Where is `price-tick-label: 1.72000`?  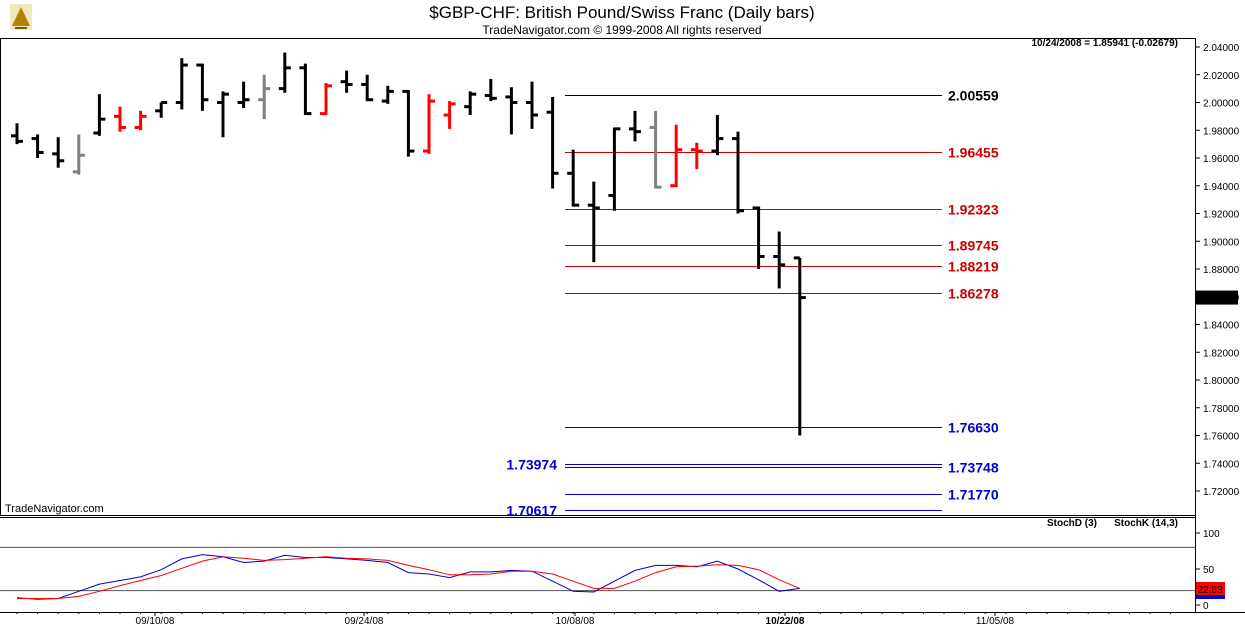
price-tick-label: 1.72000 is located at coordinates (1221, 492).